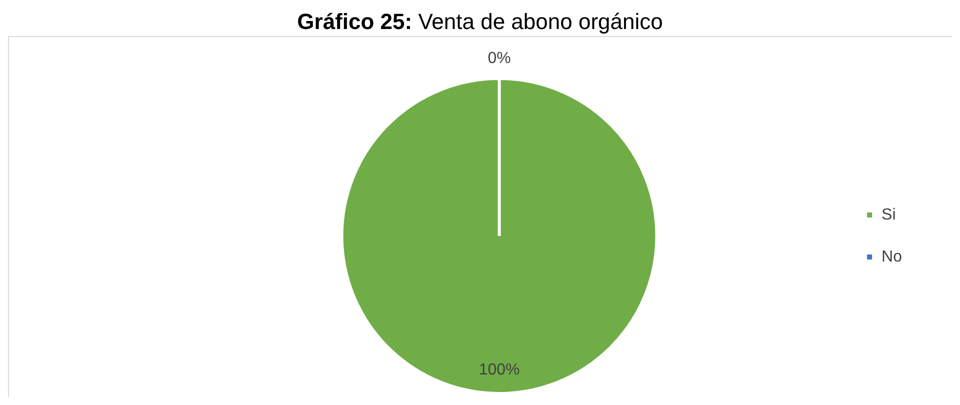  I want to click on legend-label: No, so click(892, 257).